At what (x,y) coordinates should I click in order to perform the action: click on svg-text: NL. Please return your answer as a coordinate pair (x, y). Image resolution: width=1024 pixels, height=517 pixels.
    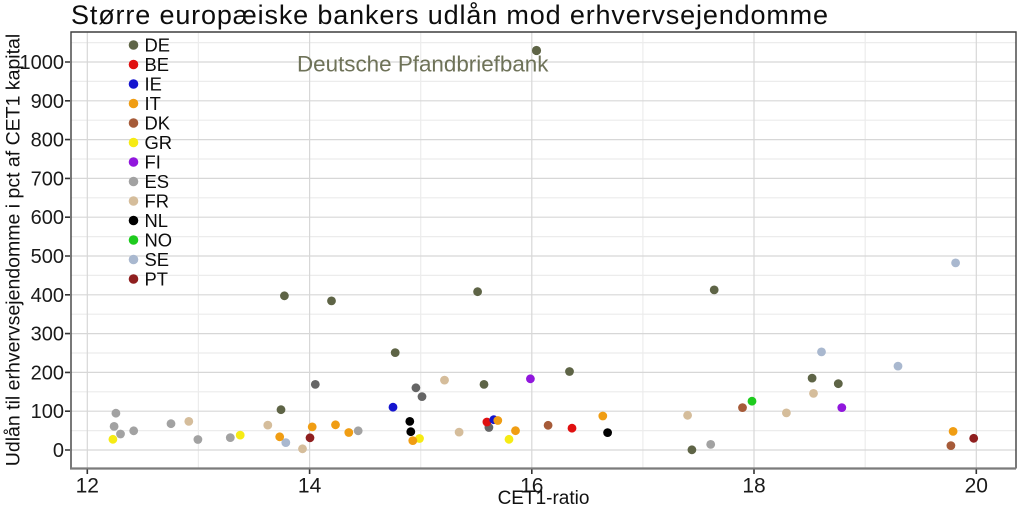
    Looking at the image, I should click on (157, 220).